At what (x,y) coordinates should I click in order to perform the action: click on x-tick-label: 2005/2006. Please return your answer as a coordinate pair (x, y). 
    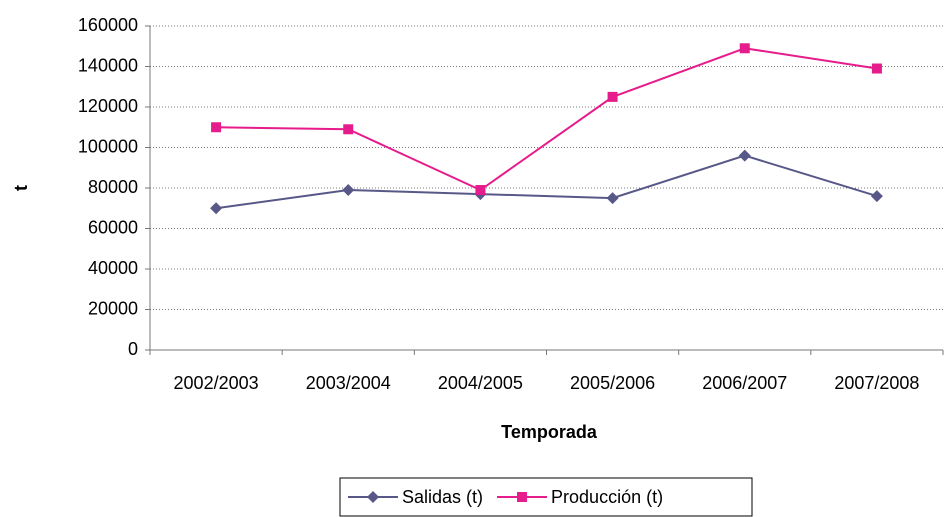
    Looking at the image, I should click on (612, 383).